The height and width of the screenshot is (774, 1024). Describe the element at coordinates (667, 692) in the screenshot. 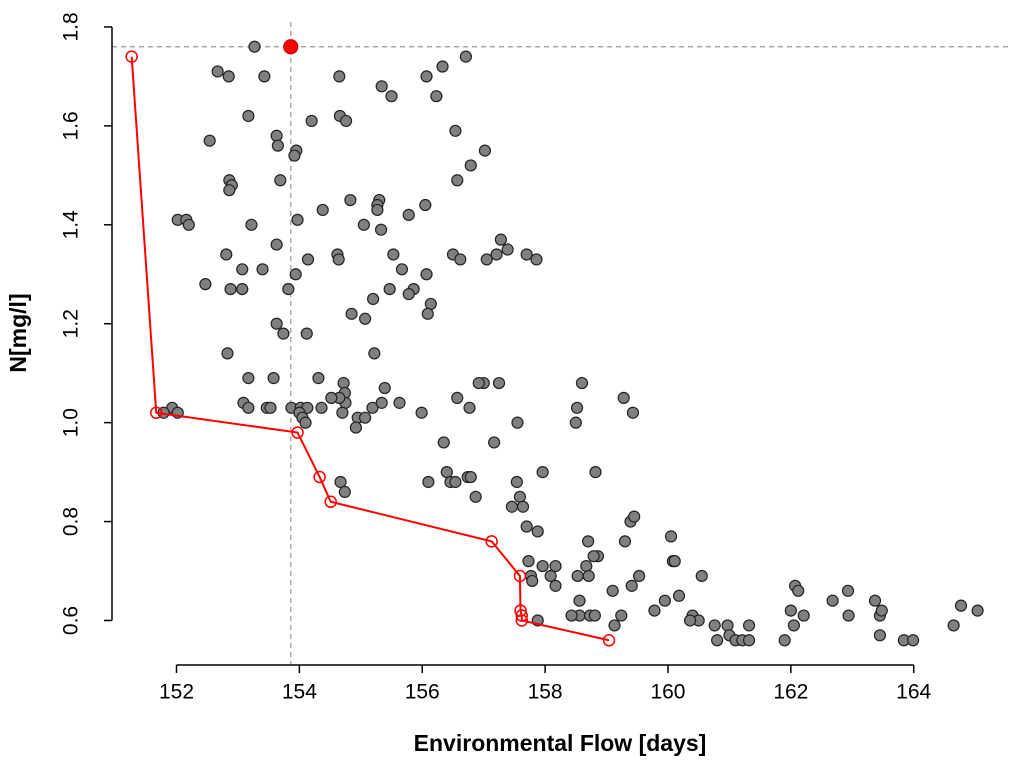

I see `x-tick-label: 160` at that location.